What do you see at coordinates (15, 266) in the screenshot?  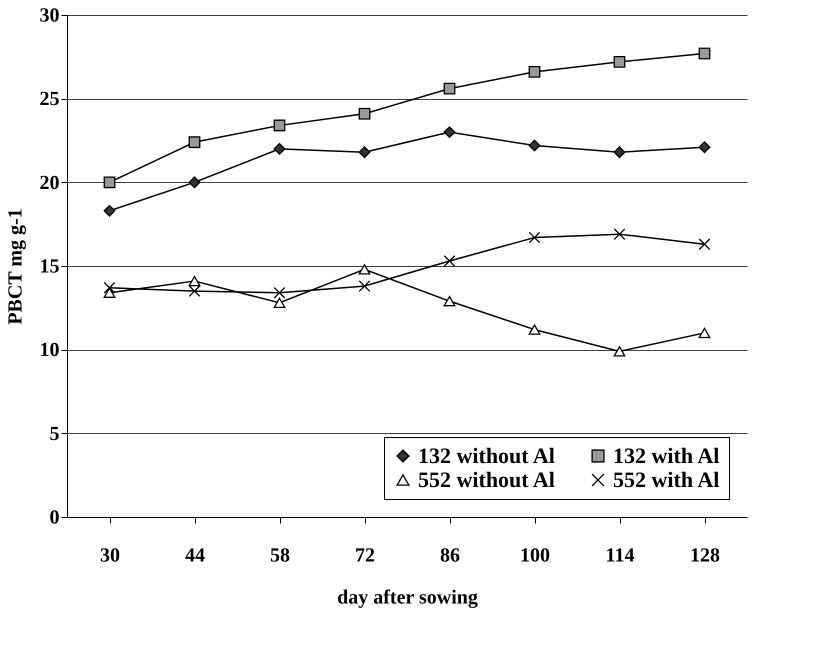 I see `y-axis-title: PBCT mg g-1` at bounding box center [15, 266].